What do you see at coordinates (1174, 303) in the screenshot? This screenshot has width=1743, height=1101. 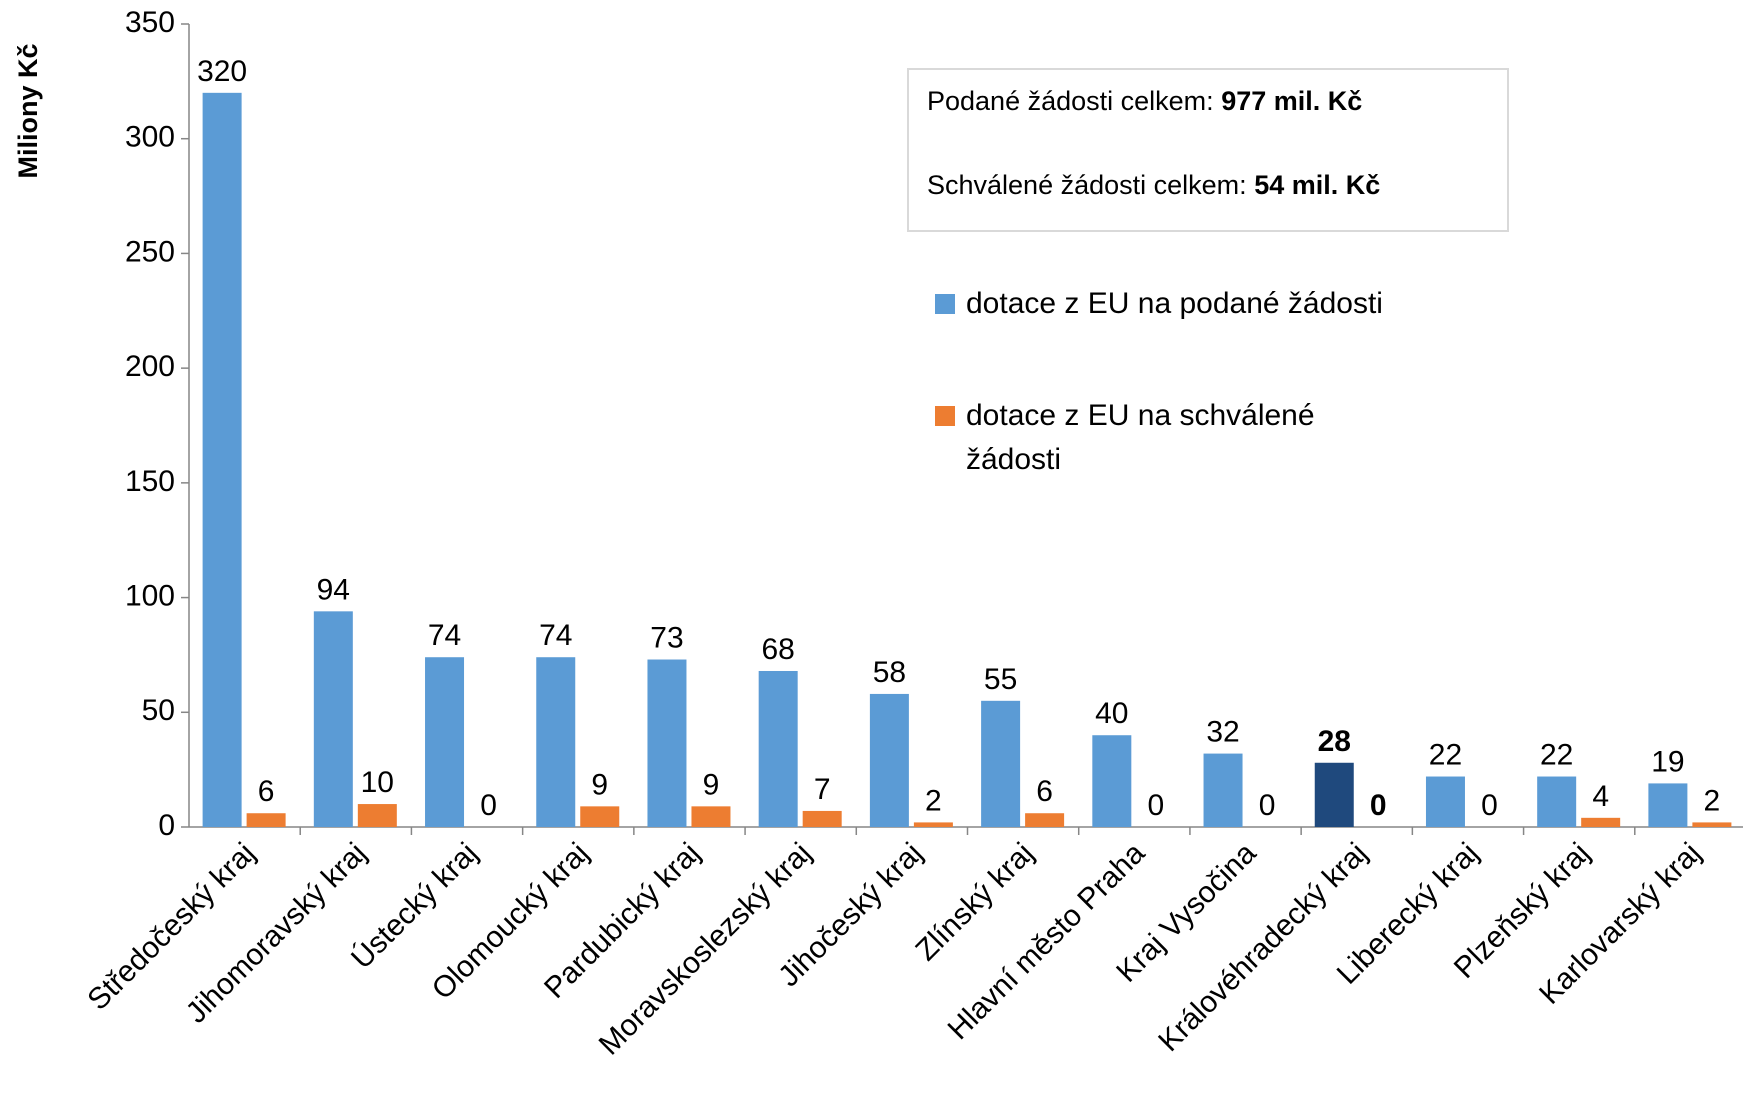 I see `legend-label: dotace z EU na podané žádosti` at bounding box center [1174, 303].